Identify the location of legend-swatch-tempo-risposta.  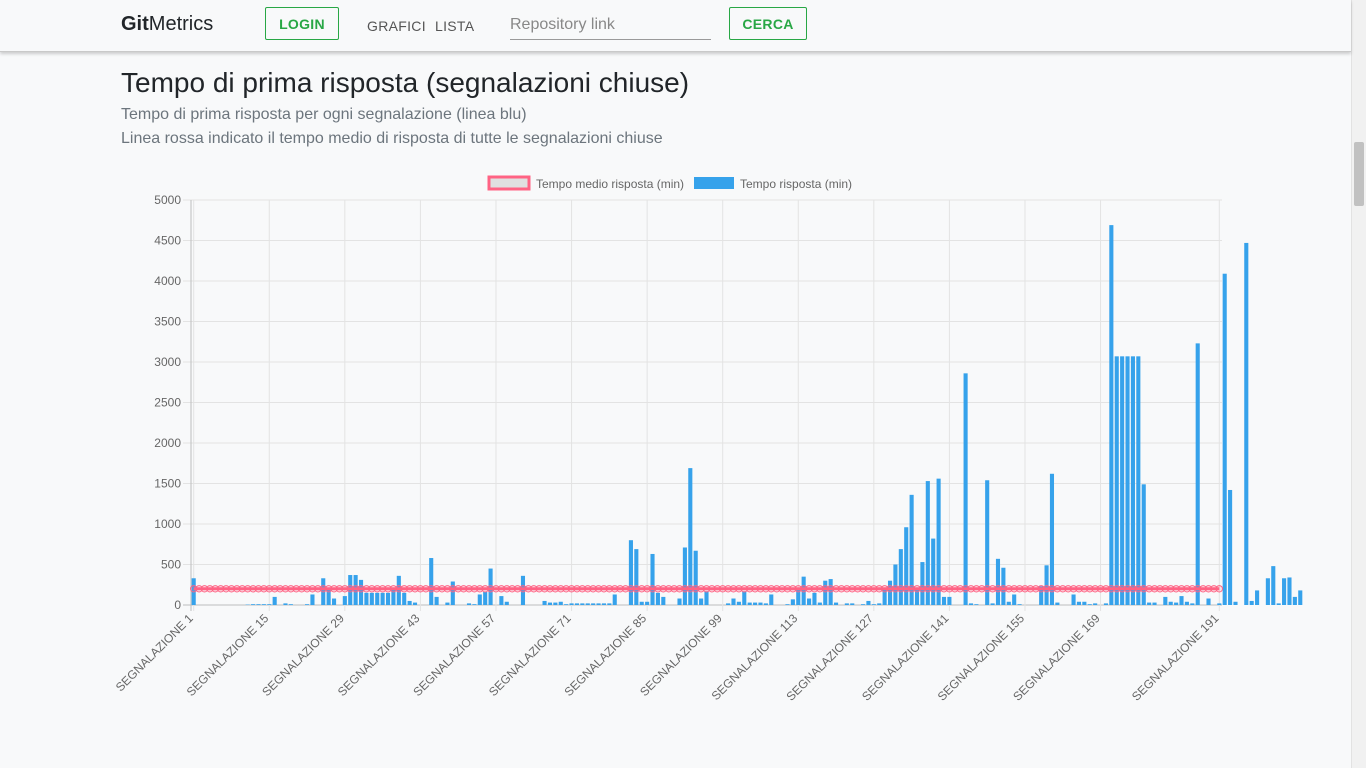
(714, 183).